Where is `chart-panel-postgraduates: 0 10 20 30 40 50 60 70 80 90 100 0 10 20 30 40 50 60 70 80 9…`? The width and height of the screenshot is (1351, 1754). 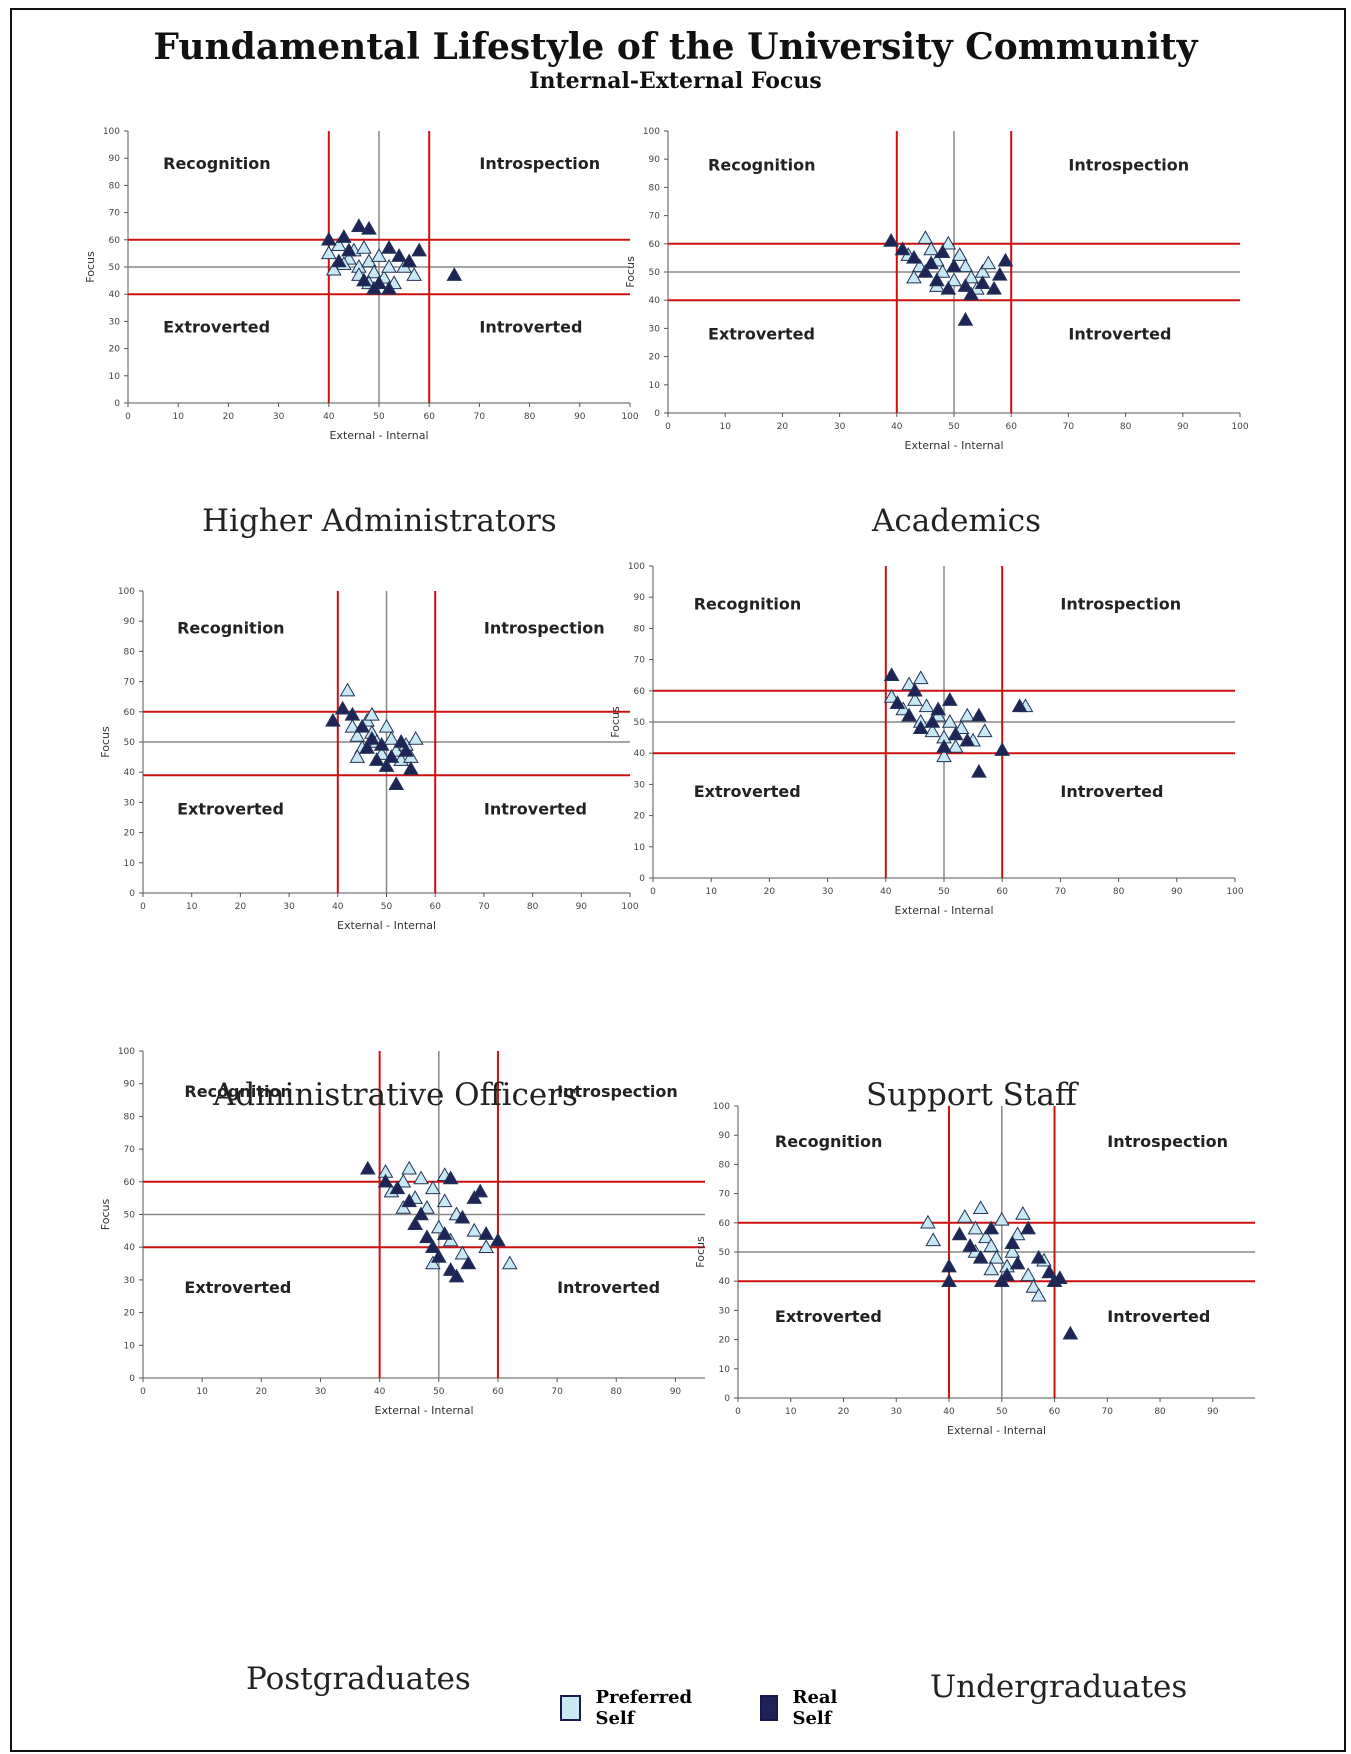 chart-panel-postgraduates: 0 10 20 30 40 50 60 70 80 90 100 0 10 20 30 40 50 60 70 80 9… is located at coordinates (405, 1232).